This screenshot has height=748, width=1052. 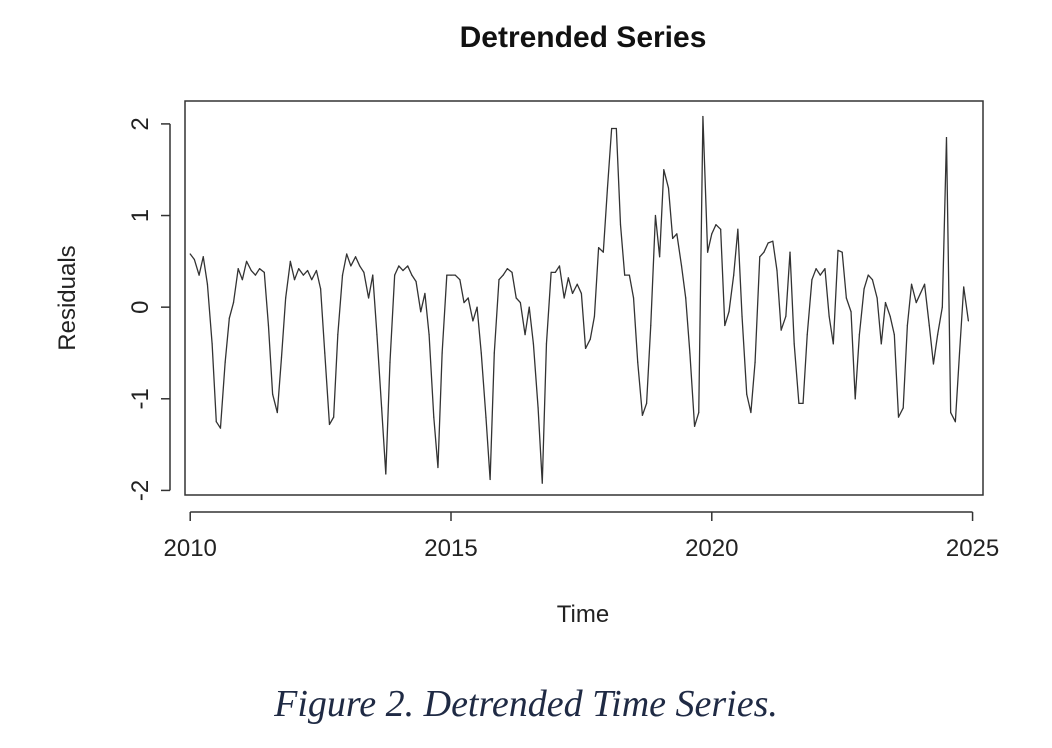 What do you see at coordinates (450, 548) in the screenshot?
I see `x-tick-label: 2015` at bounding box center [450, 548].